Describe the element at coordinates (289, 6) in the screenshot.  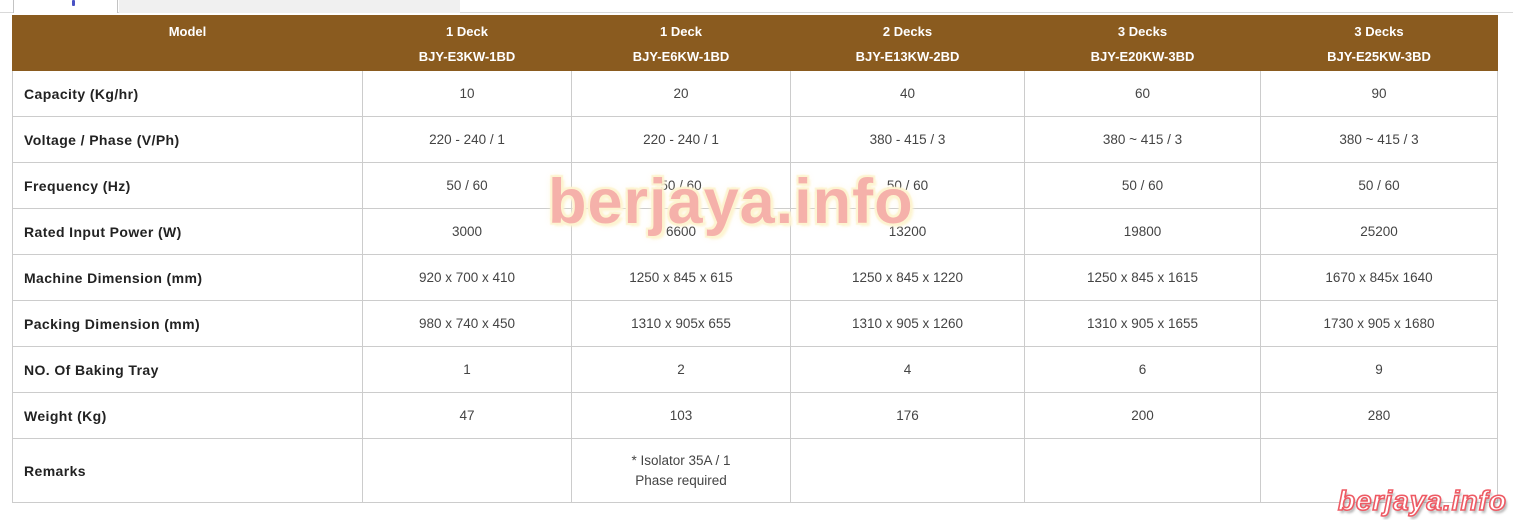
I see `inactive-tab-strip` at that location.